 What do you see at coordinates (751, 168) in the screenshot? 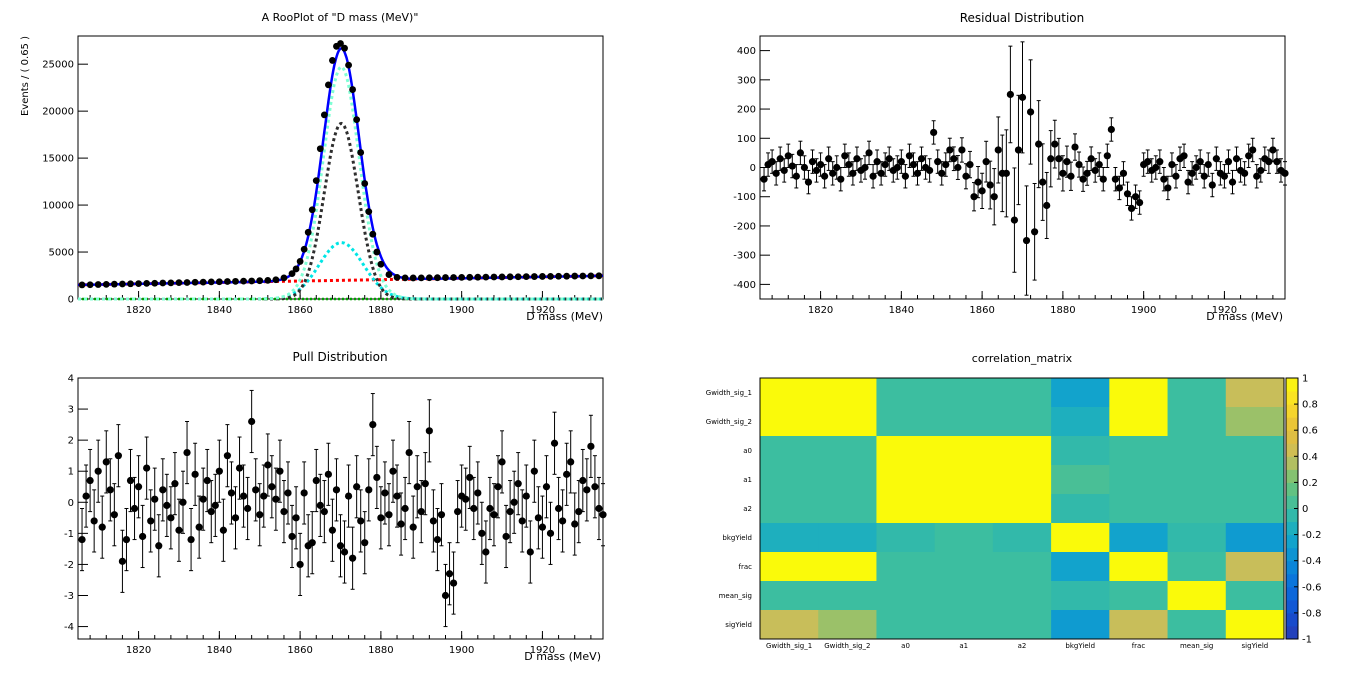
I see `residual-y-ticks: -400 -300 -200 -100 0 100 200 300 400` at bounding box center [751, 168].